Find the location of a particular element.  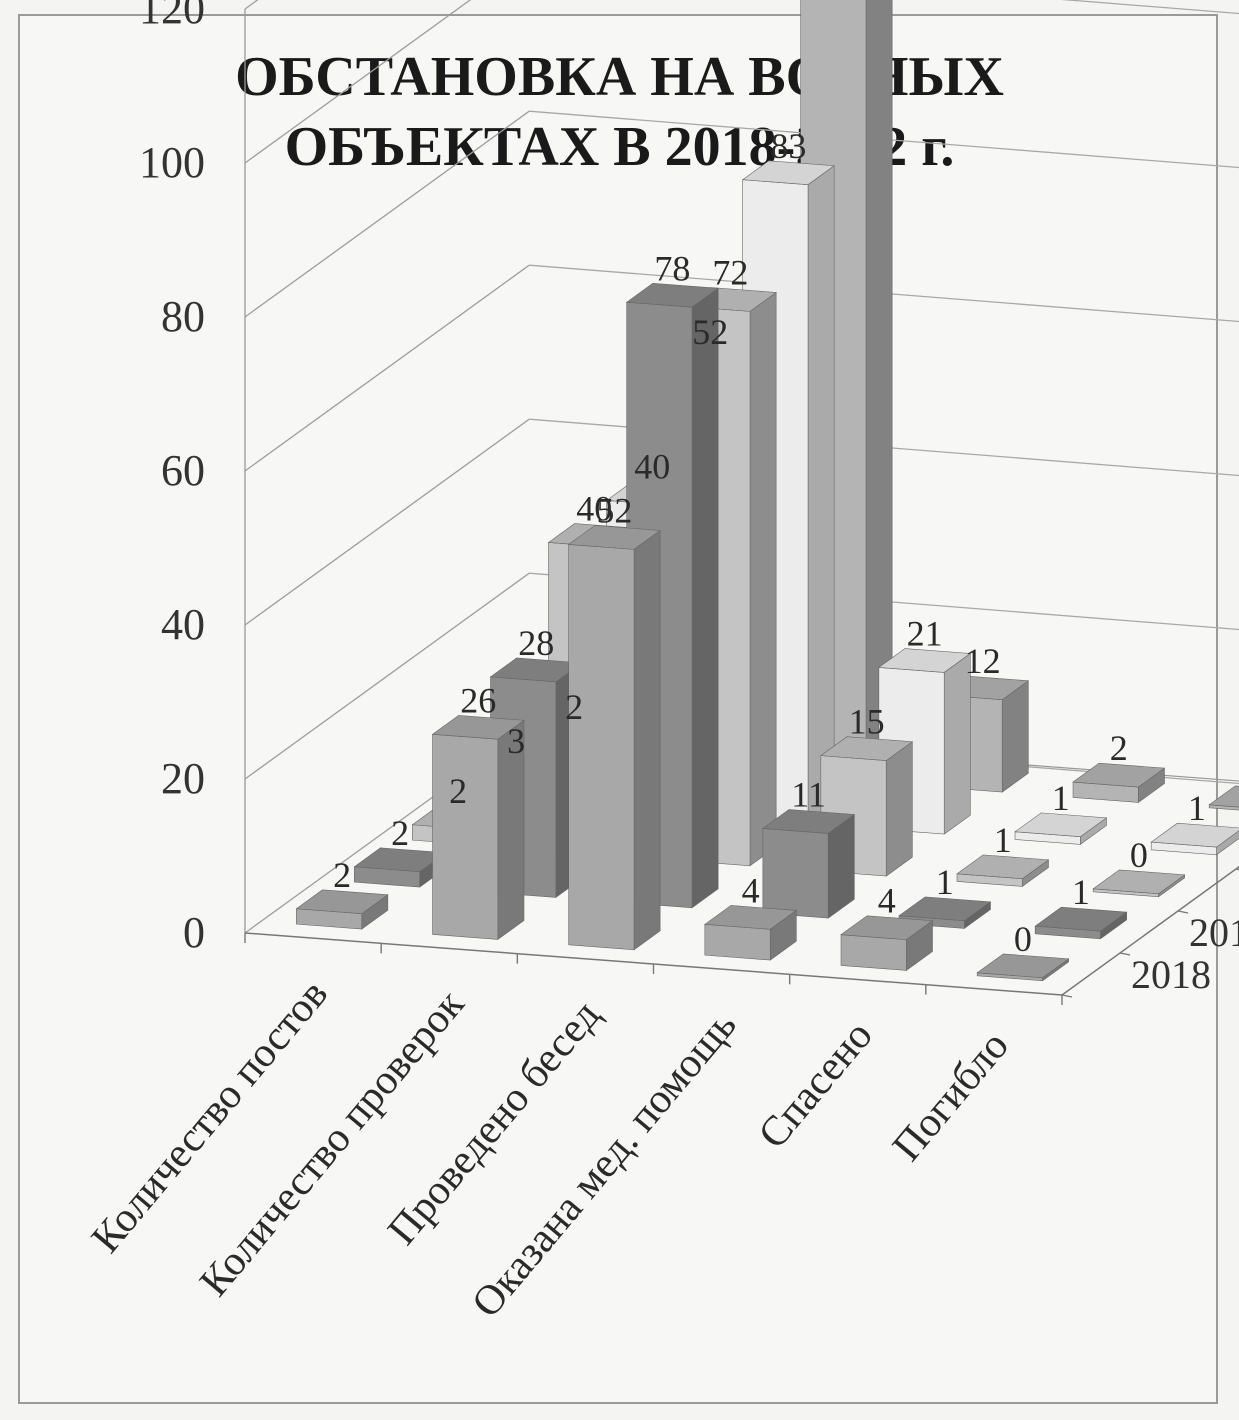

series-label-2018: 2018 is located at coordinates (1171, 974).